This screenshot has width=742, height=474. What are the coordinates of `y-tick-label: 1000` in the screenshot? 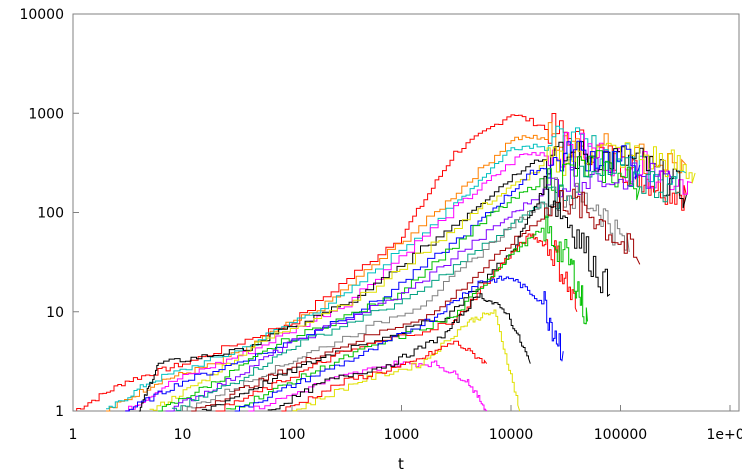 It's located at (46, 114).